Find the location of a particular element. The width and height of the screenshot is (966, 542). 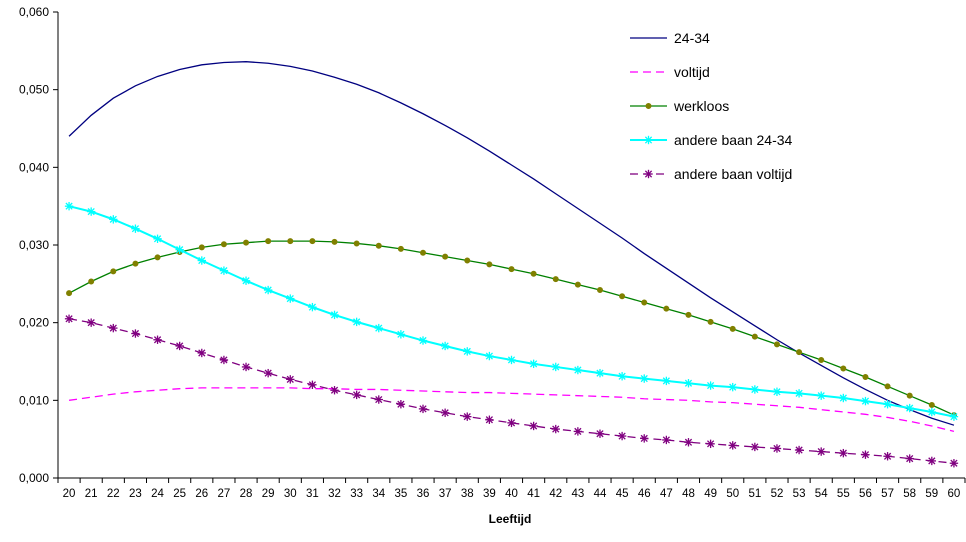

x-tick-label: 41 is located at coordinates (533, 494).